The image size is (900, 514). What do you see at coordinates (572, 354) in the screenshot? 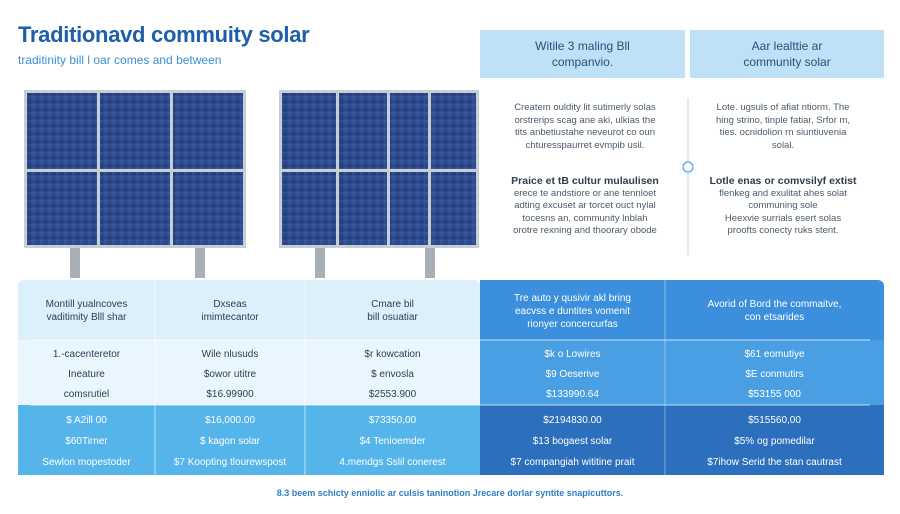
I see `table-cell: $k o Lowires` at bounding box center [572, 354].